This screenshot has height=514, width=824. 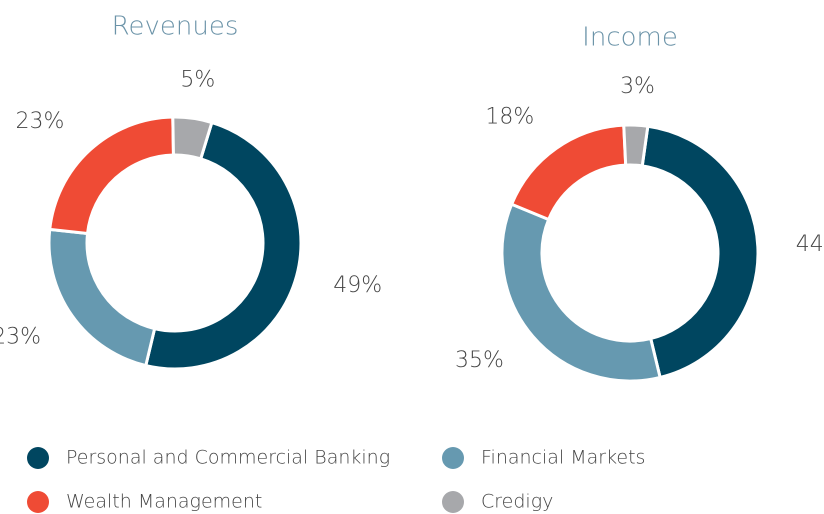 I want to click on legend-label: Personal and Commercial Banking, so click(x=228, y=458).